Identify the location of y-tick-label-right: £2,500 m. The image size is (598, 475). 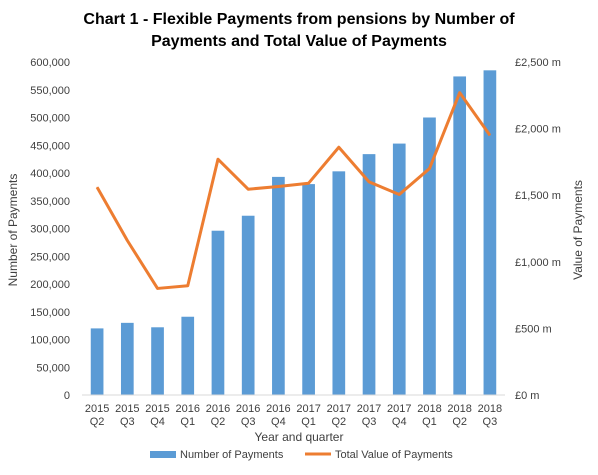
(538, 63).